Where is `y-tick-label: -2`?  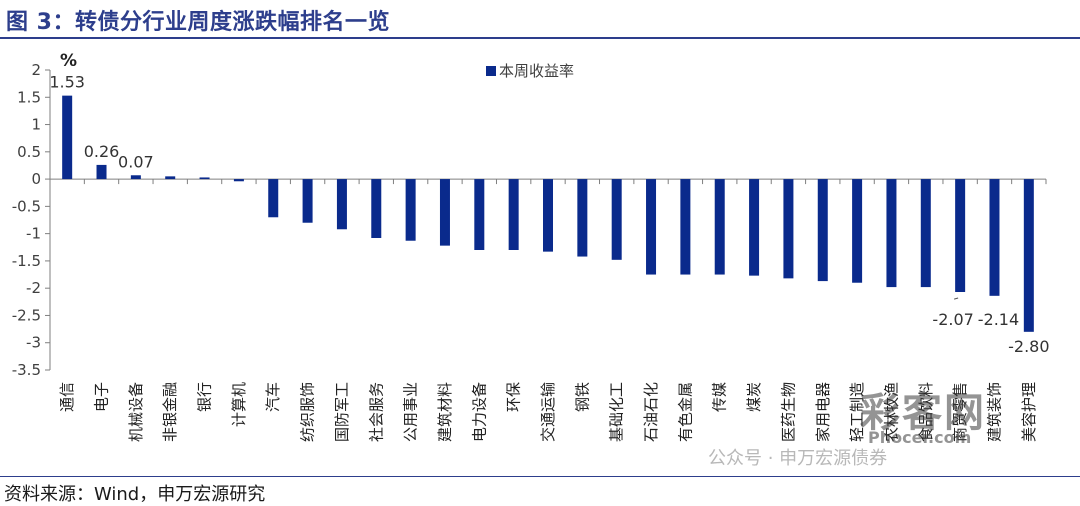
y-tick-label: -2 is located at coordinates (33, 288).